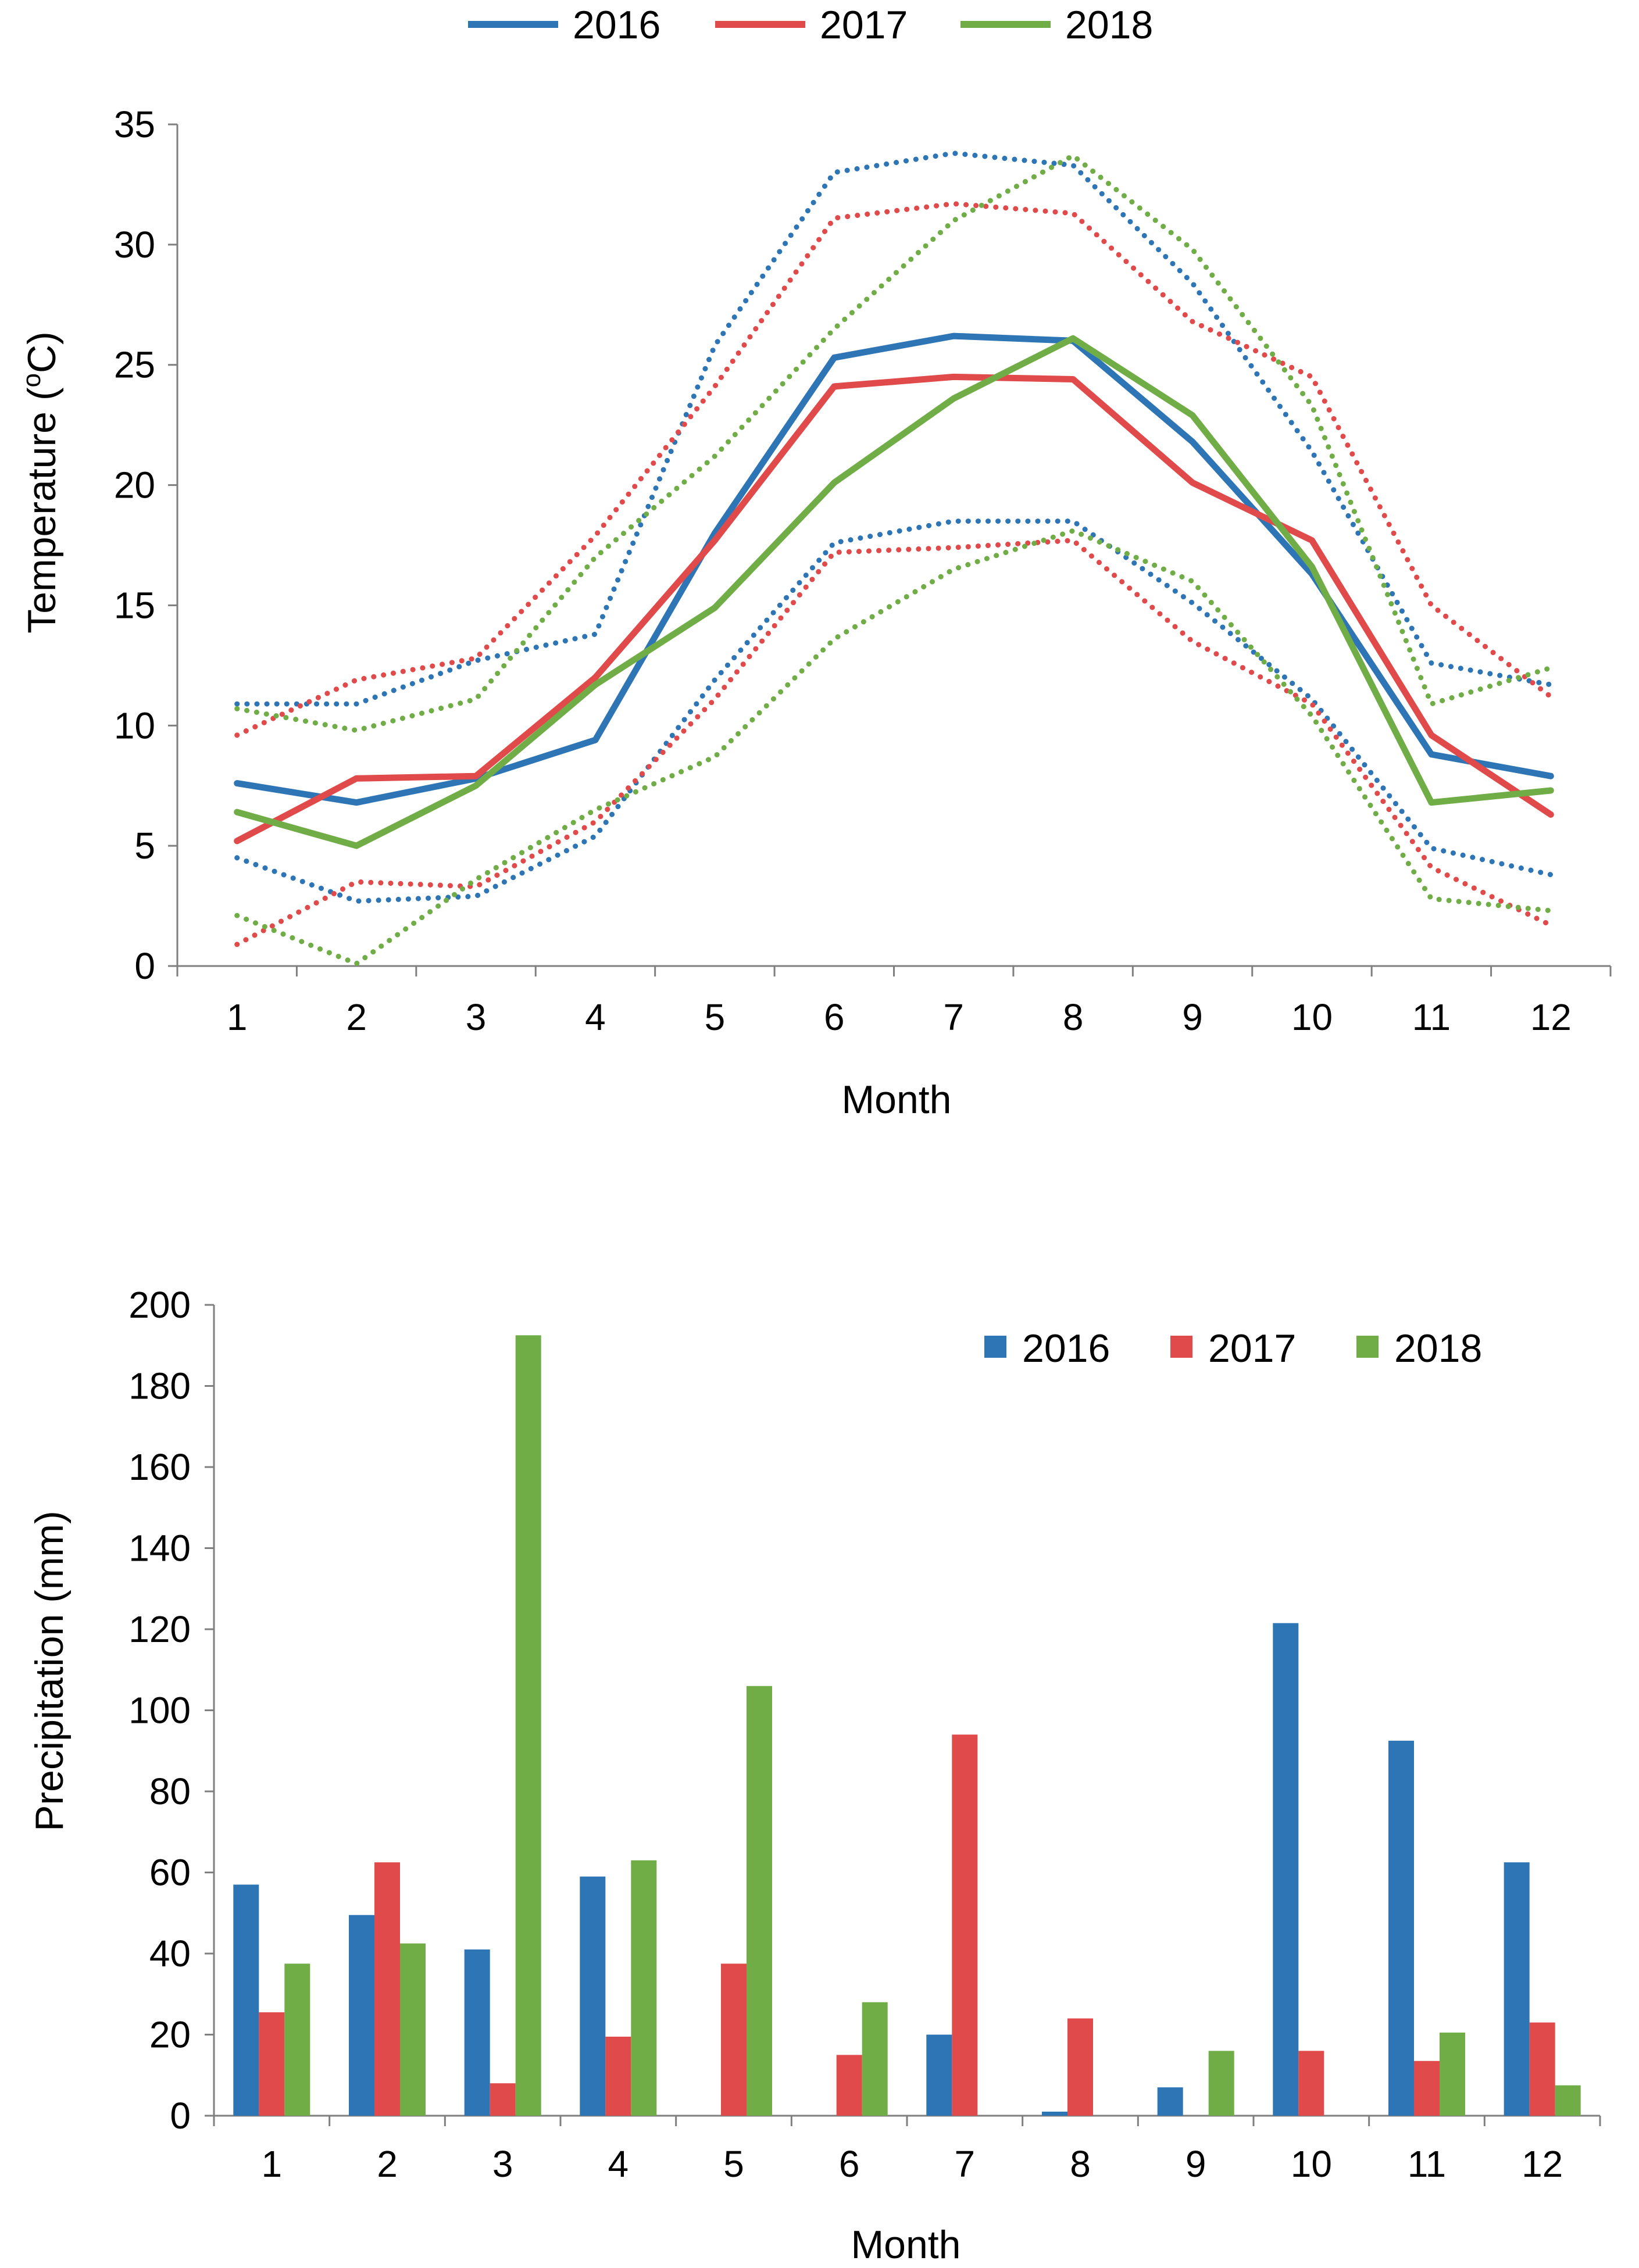 The width and height of the screenshot is (1639, 2268). Describe the element at coordinates (995, 1347) in the screenshot. I see `legend-swatch-2016` at that location.